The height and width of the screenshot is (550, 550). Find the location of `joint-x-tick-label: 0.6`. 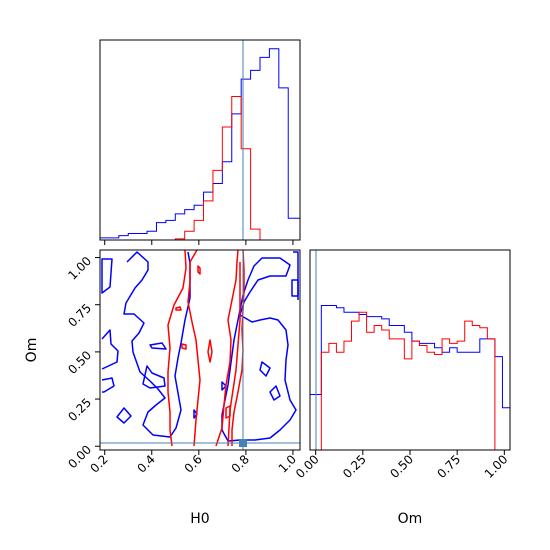

joint-x-tick-label: 0.6 is located at coordinates (193, 463).